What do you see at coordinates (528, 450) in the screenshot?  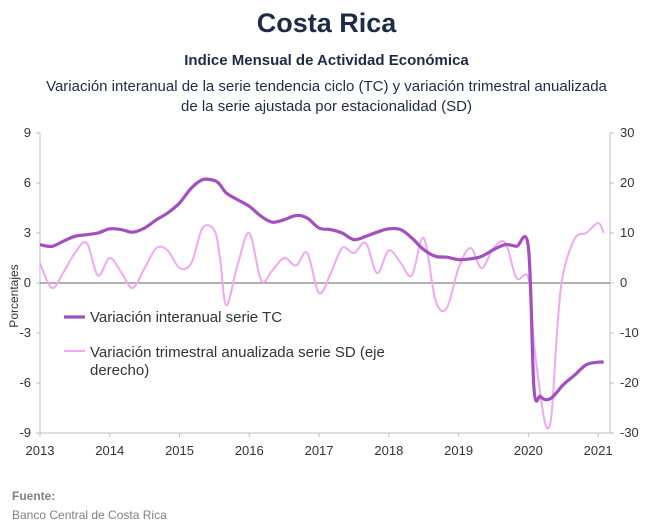 I see `x-tick-label: 2020` at bounding box center [528, 450].